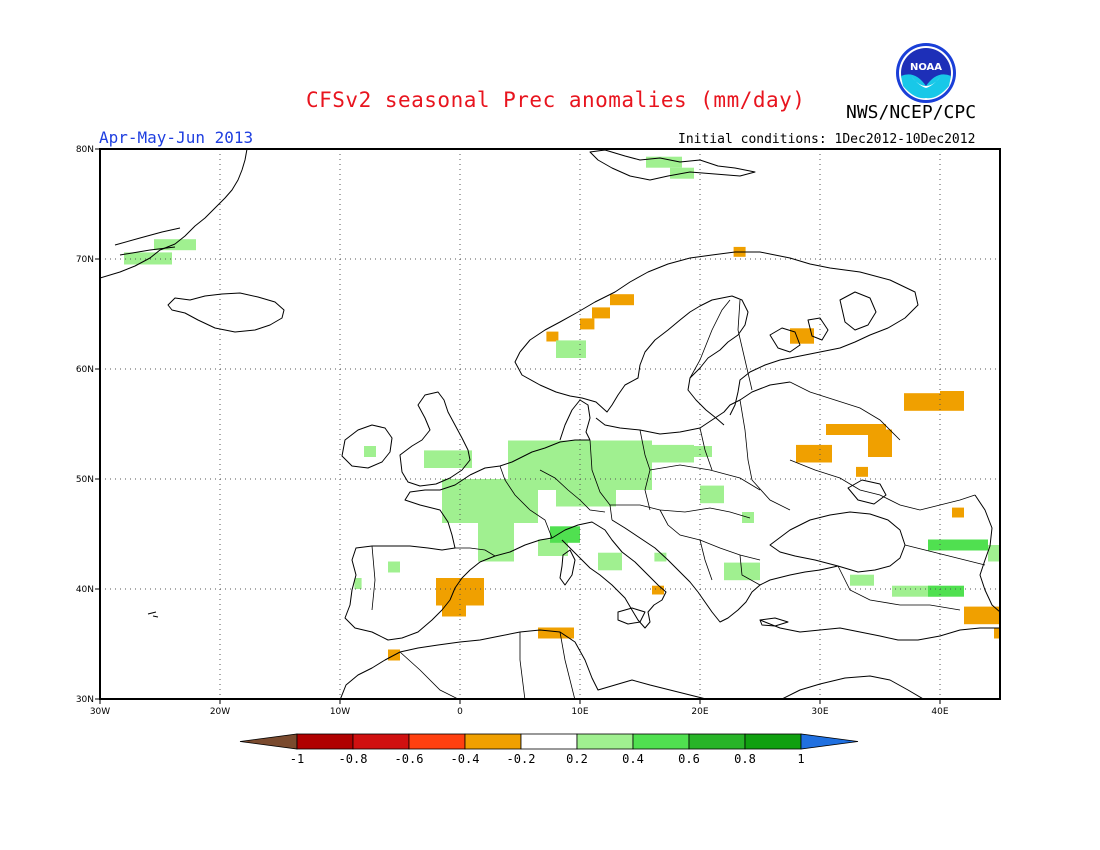 The image size is (1100, 850). What do you see at coordinates (699, 712) in the screenshot?
I see `lon-tick-label: 20E` at bounding box center [699, 712].